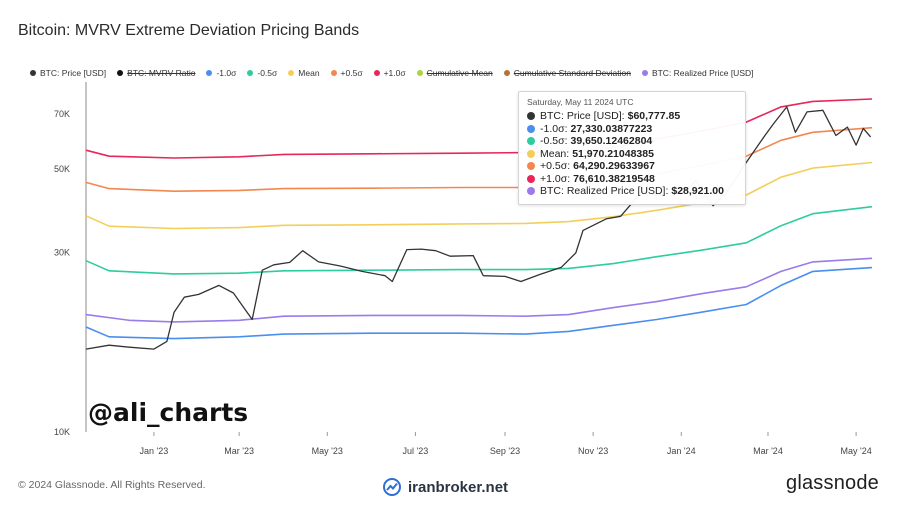 The width and height of the screenshot is (900, 507). Describe the element at coordinates (555, 153) in the screenshot. I see `tooltip-label: Mean:` at that location.